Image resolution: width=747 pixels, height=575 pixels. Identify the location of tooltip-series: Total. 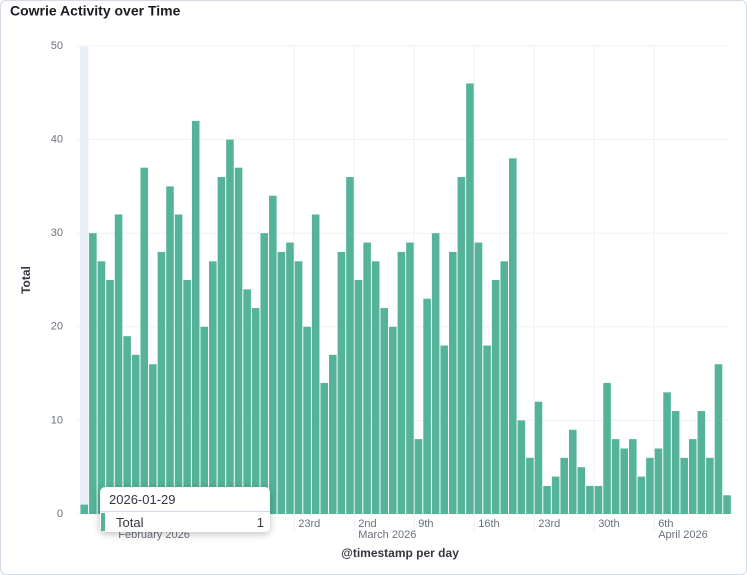
(130, 522).